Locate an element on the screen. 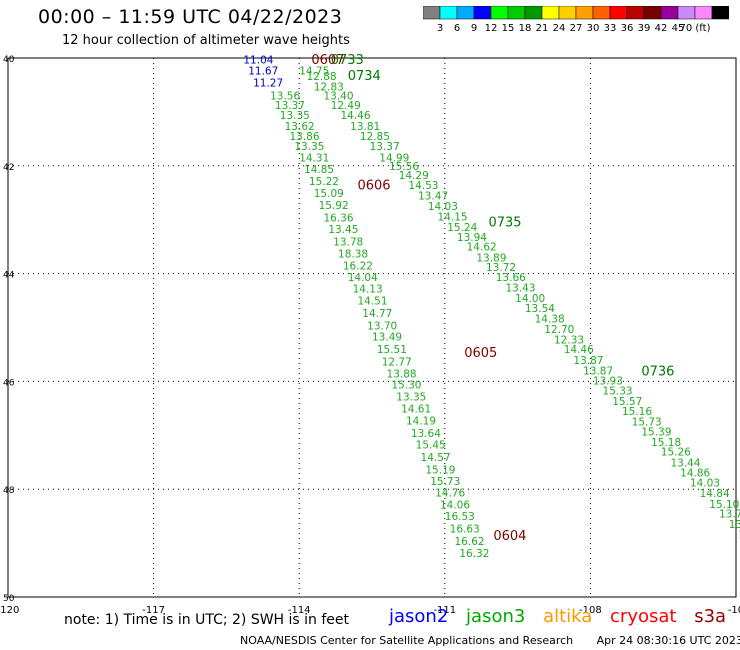 Image resolution: width=740 pixels, height=650 pixels. track-time-label: 0733 is located at coordinates (347, 60).